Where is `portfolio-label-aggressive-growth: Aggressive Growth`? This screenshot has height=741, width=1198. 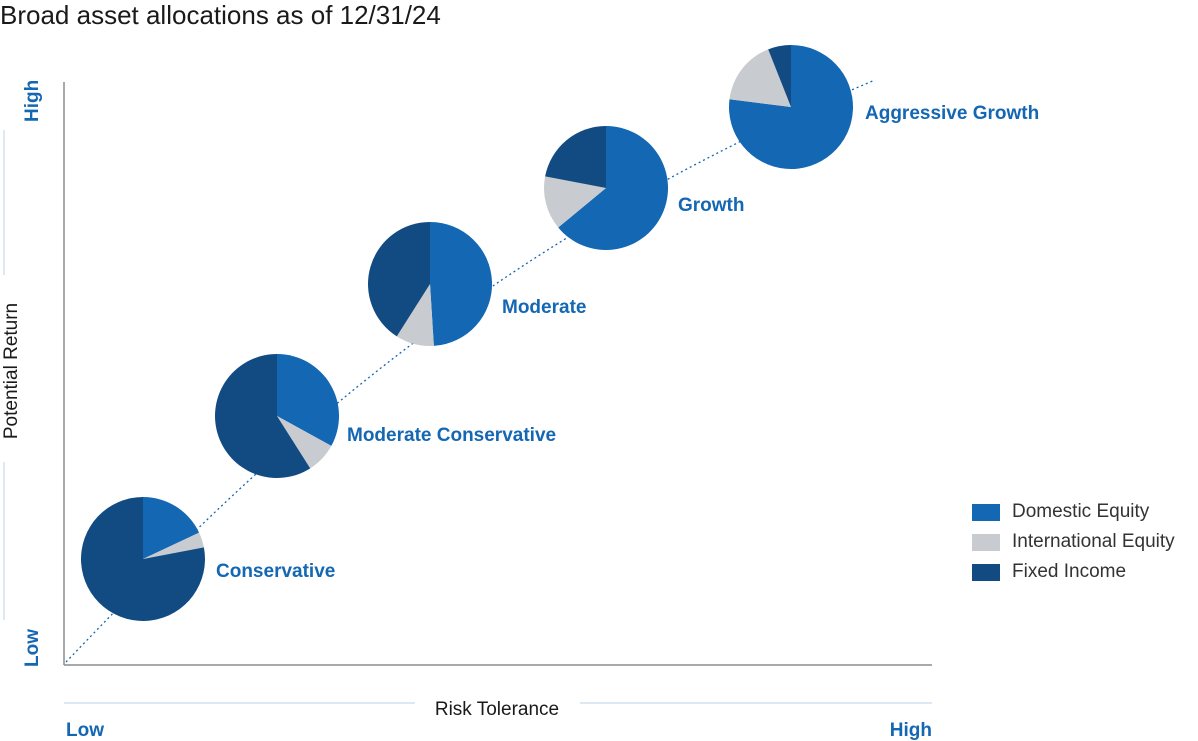
portfolio-label-aggressive-growth: Aggressive Growth is located at coordinates (952, 113).